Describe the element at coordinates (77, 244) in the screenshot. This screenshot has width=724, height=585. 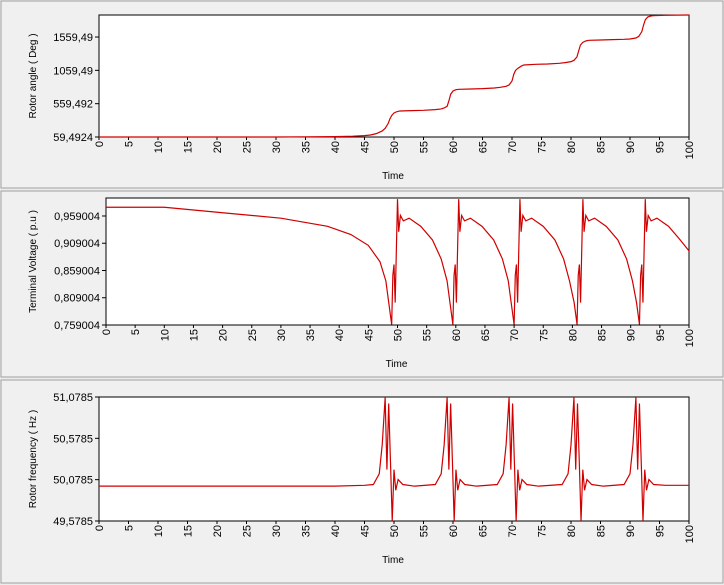
I see `y-tick-label: 0,909004` at that location.